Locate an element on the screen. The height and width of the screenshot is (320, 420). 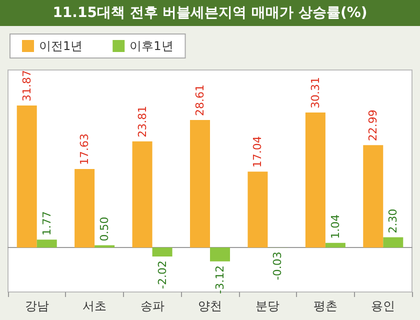
data-label: -3.12 is located at coordinates (220, 279).